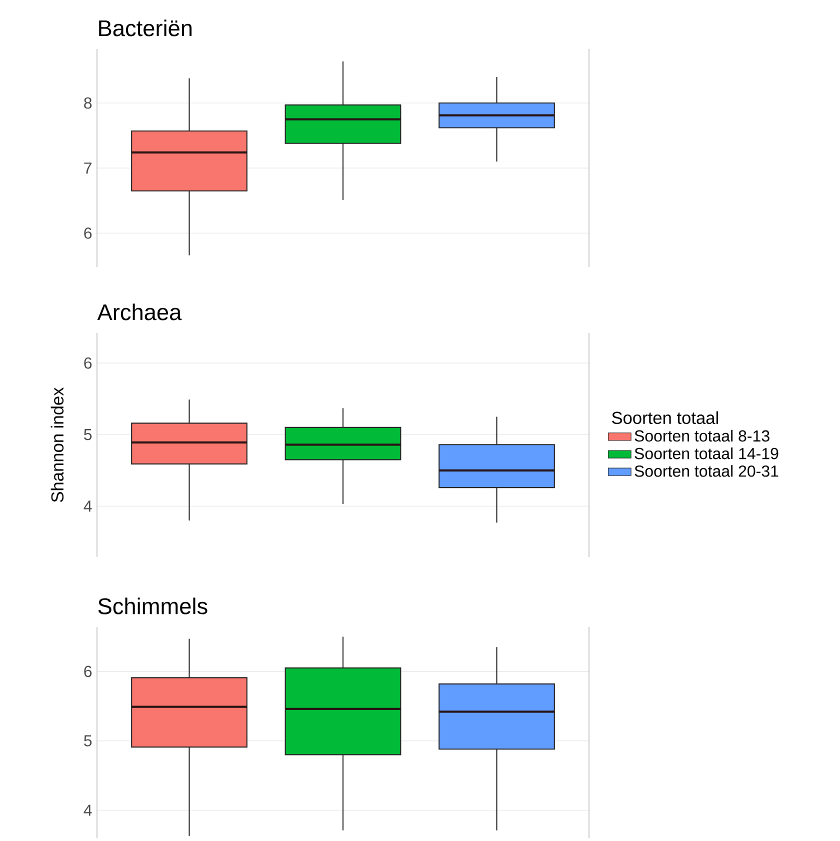  I want to click on y-tick-label: 8, so click(88, 103).